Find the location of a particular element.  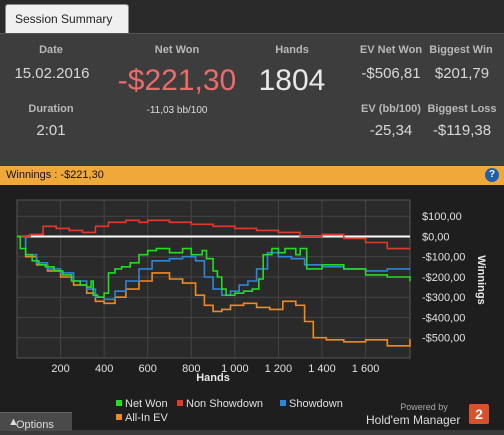

x-tick-label: 400 is located at coordinates (104, 369).